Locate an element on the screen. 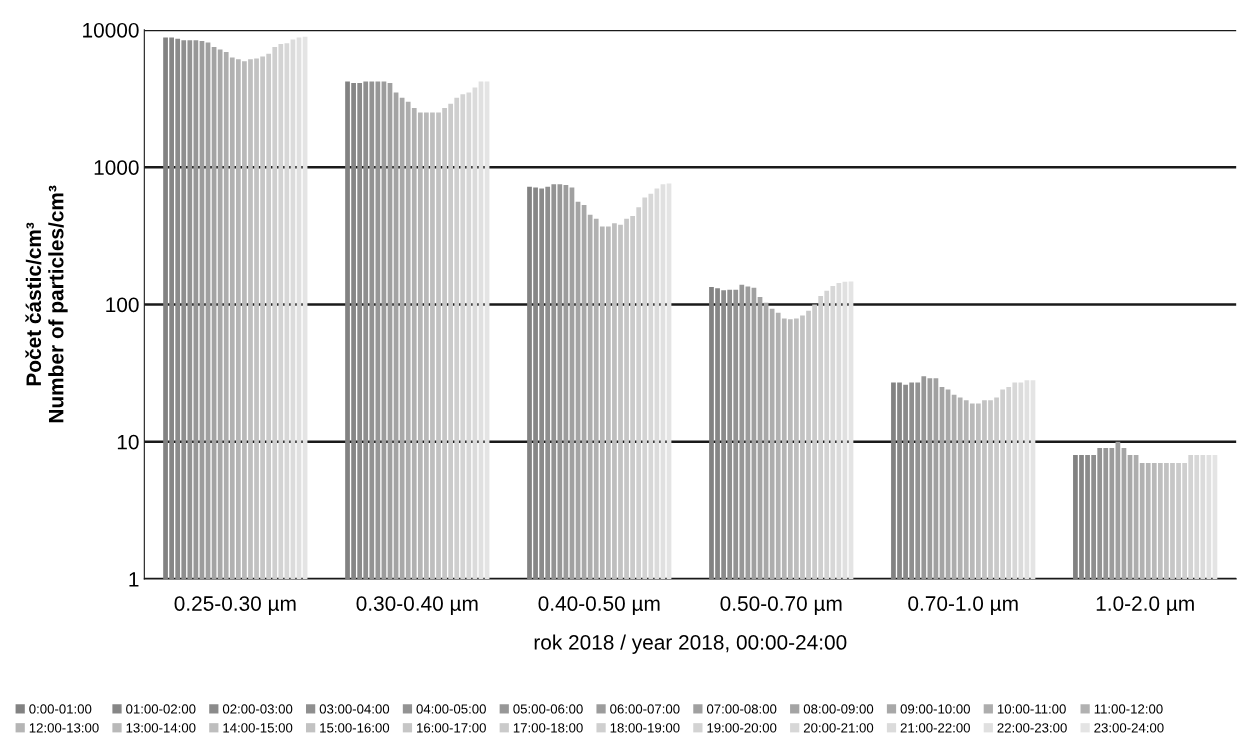 The image size is (1255, 747). x-tick-label: 0.70-1.0 µm is located at coordinates (963, 606).